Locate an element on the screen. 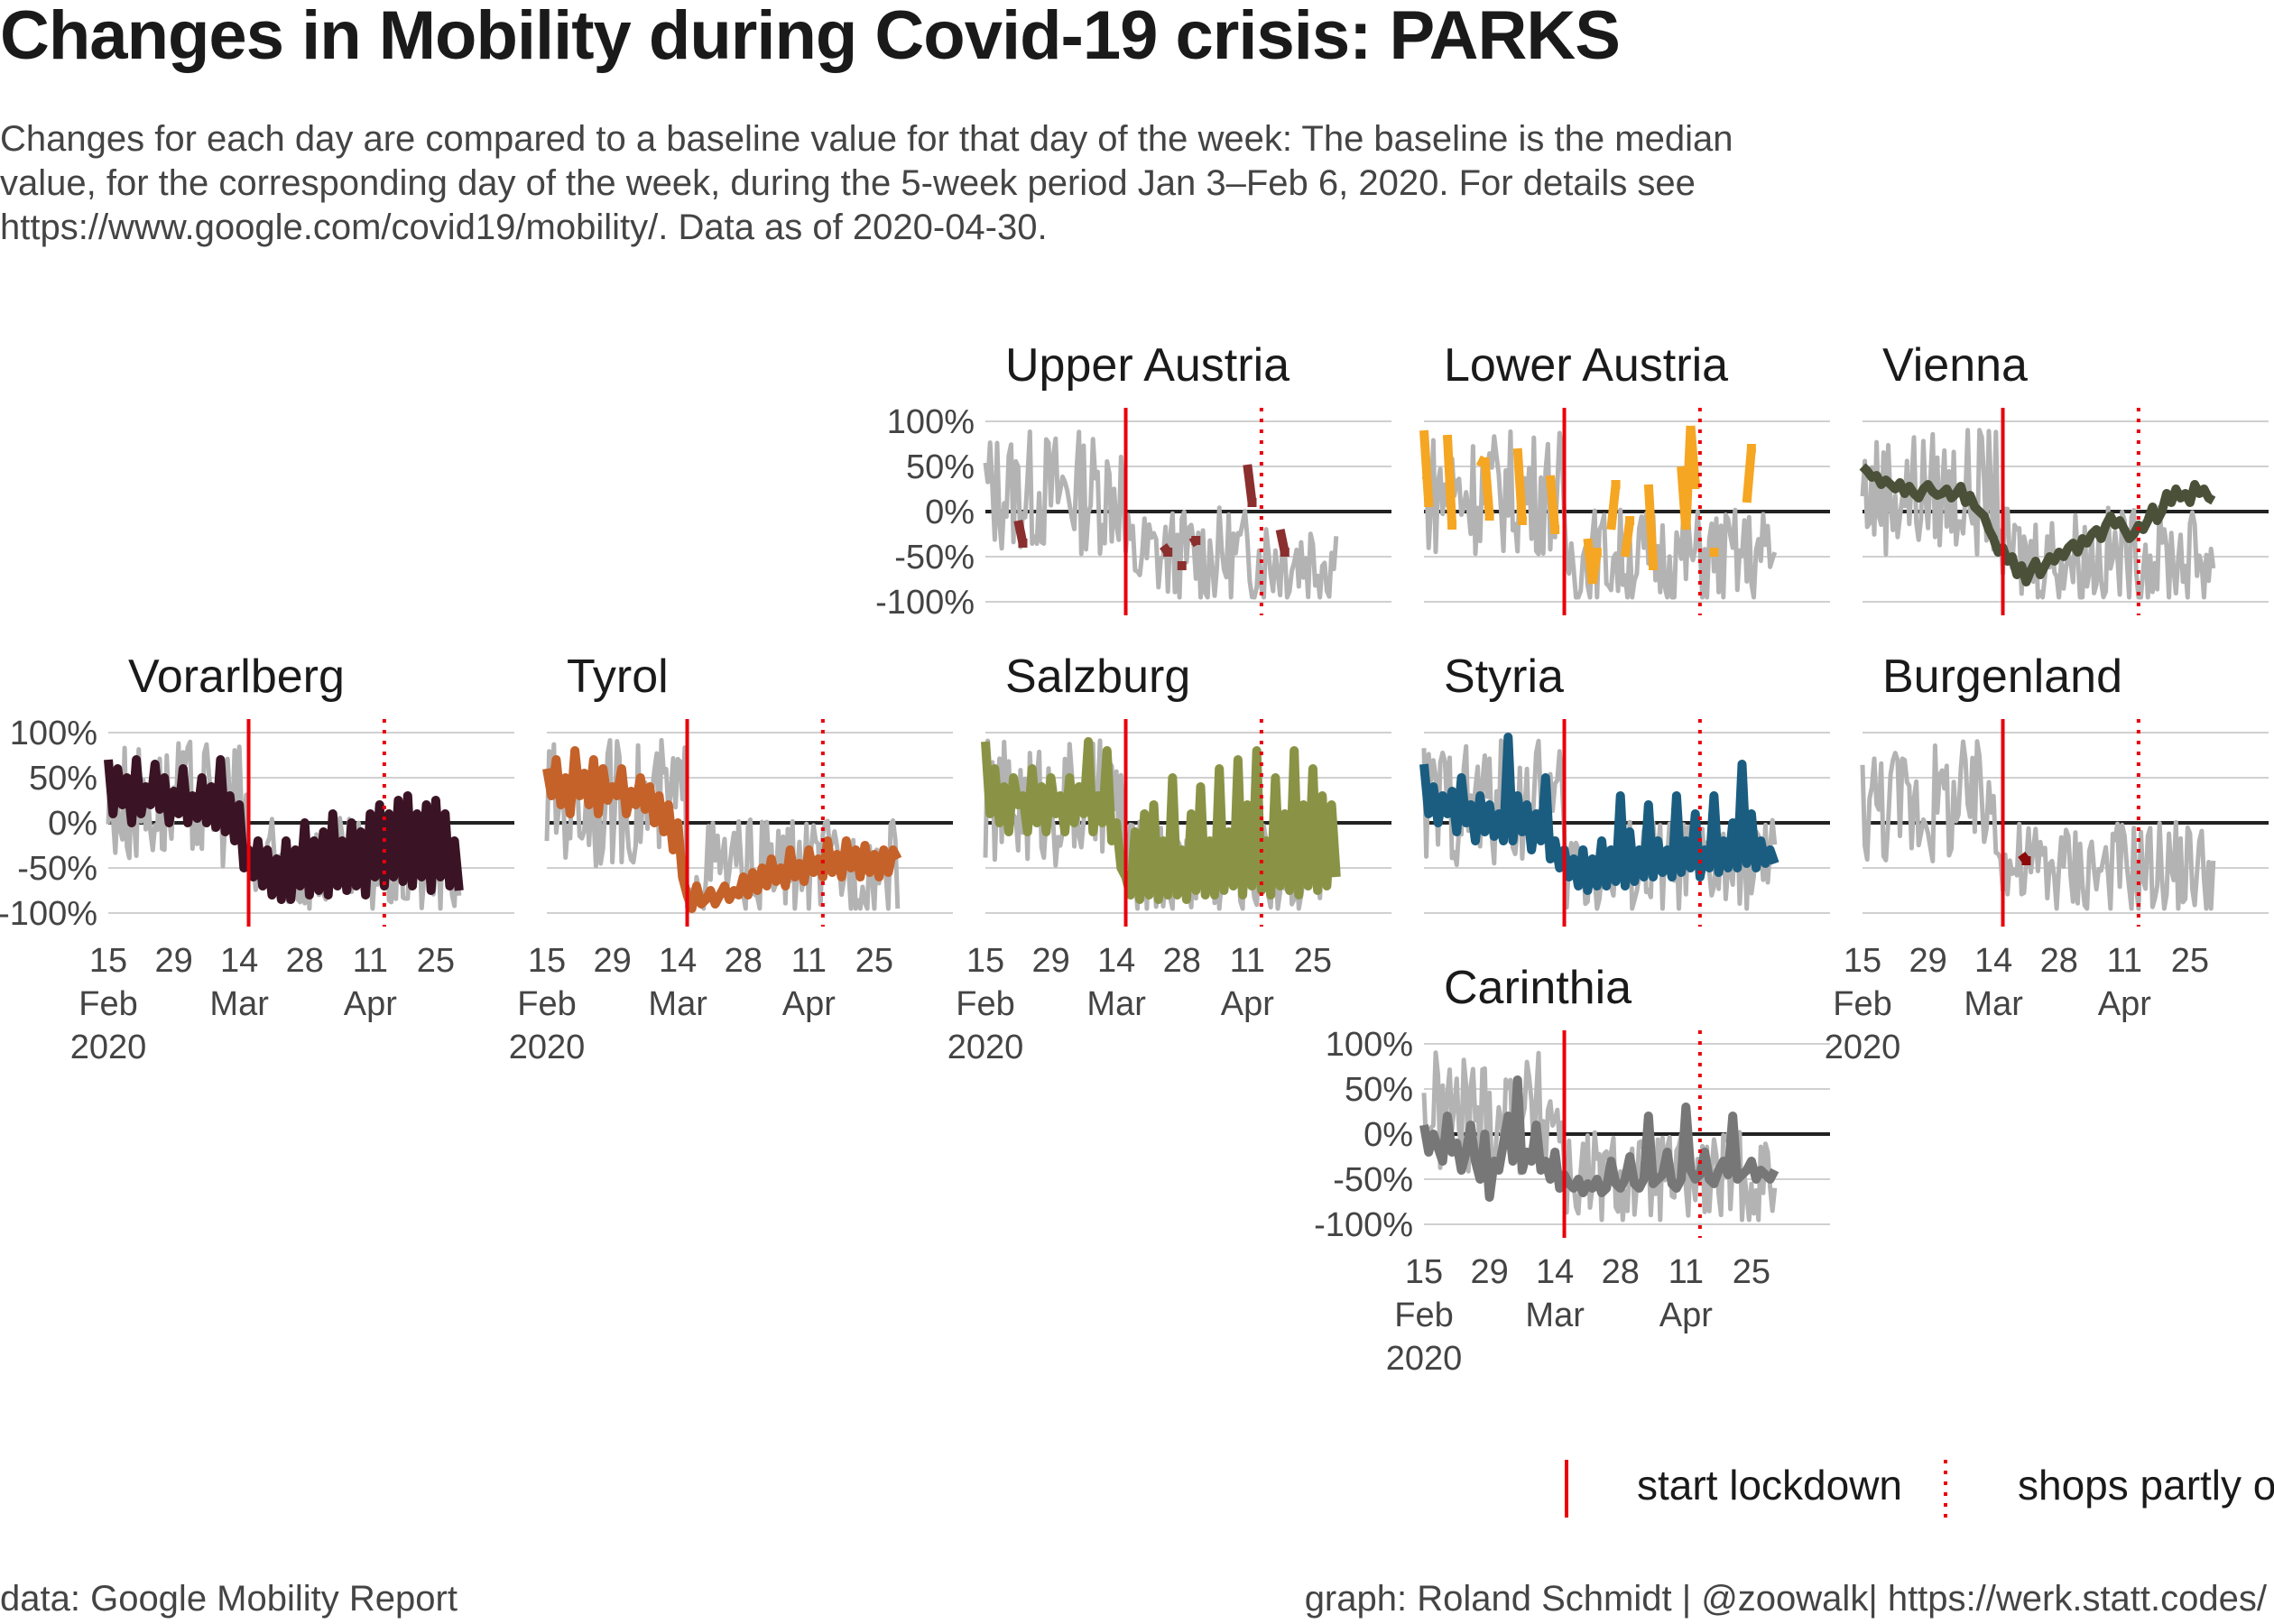 This screenshot has width=2274, height=1624. caption-source: data: Google Mobility Report is located at coordinates (229, 1599).